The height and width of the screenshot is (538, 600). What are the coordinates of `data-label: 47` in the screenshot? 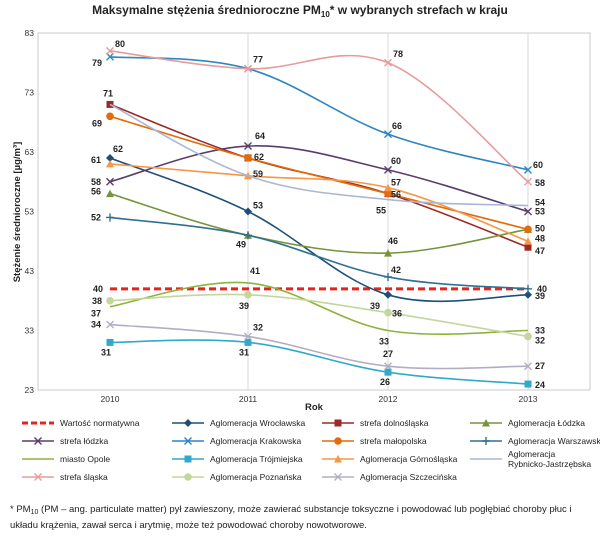 It's located at (540, 251).